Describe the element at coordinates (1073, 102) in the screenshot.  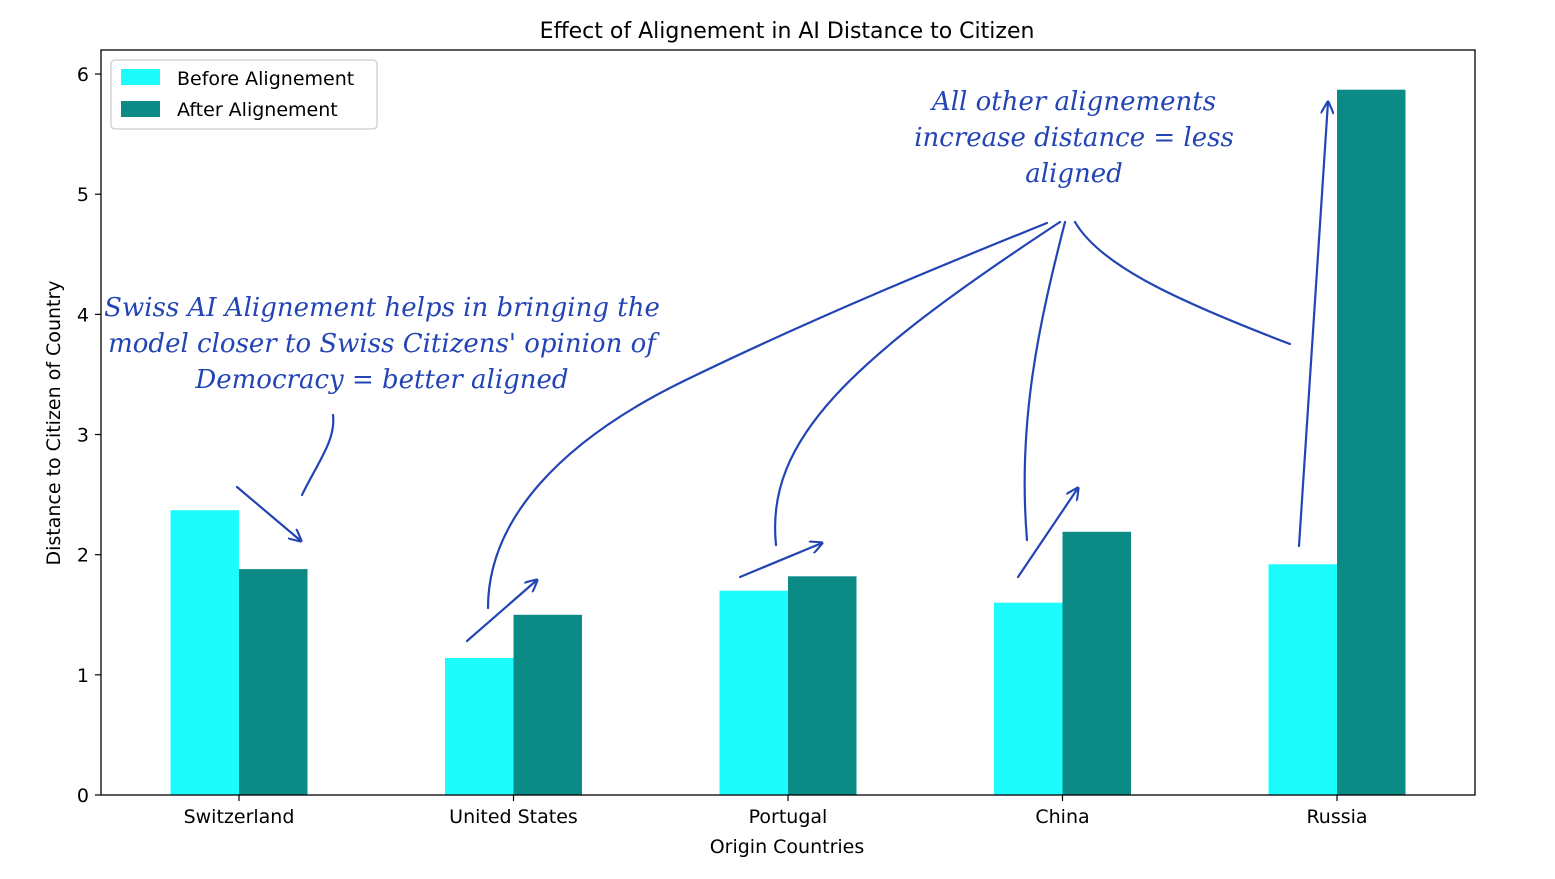
I see `annotation-others-line-1: All other alignements` at that location.